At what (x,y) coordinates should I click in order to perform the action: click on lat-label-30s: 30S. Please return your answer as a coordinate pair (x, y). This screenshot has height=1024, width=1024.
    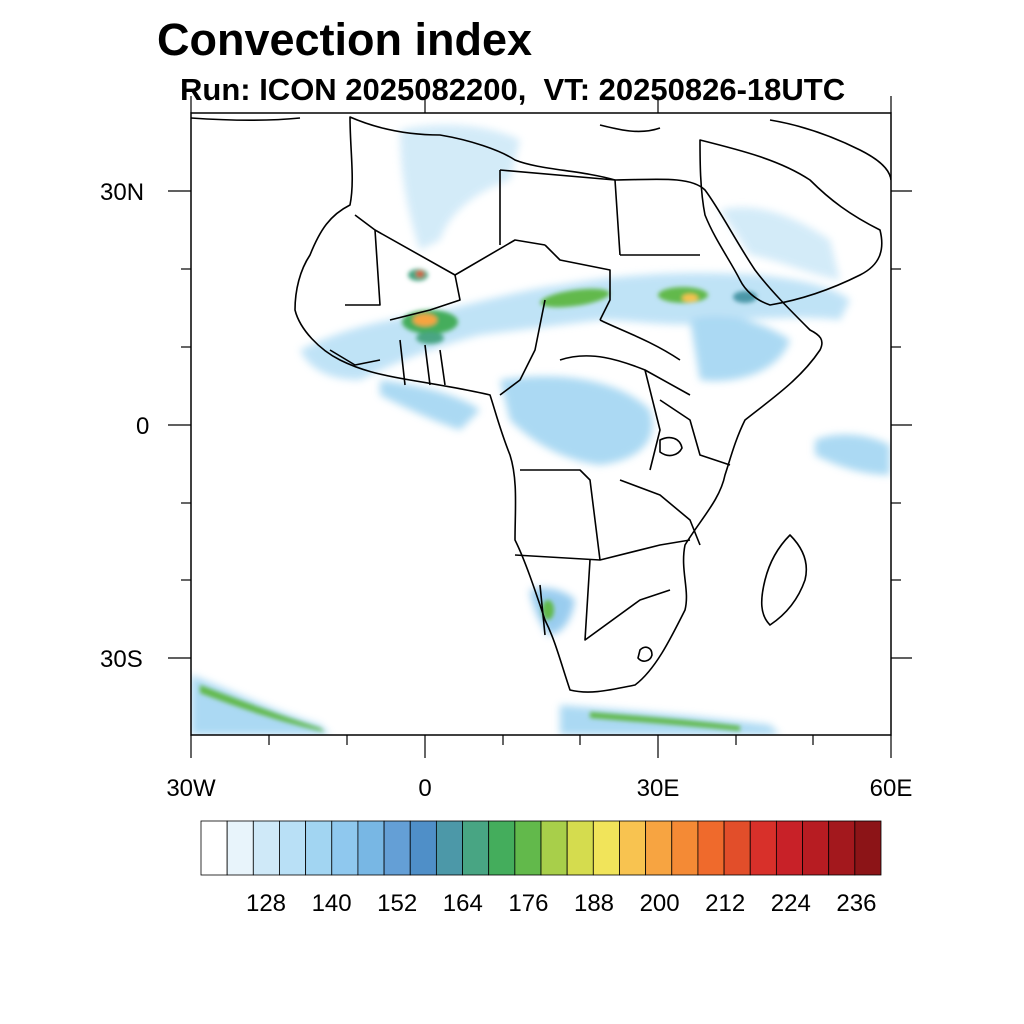
    Looking at the image, I should click on (121, 659).